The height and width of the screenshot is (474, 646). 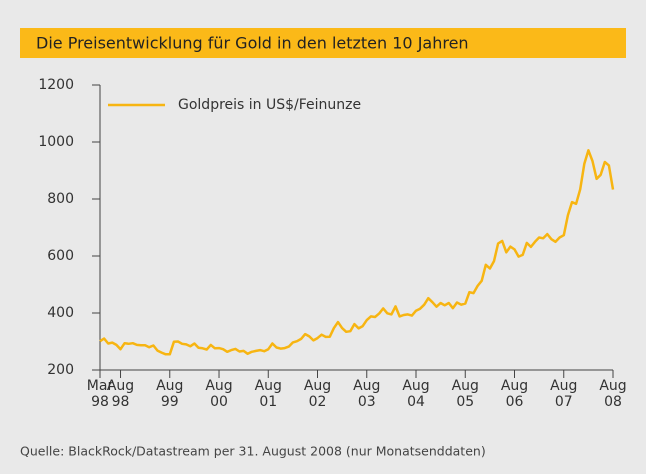 What do you see at coordinates (219, 394) in the screenshot?
I see `x-tick-label: Aug 00` at bounding box center [219, 394].